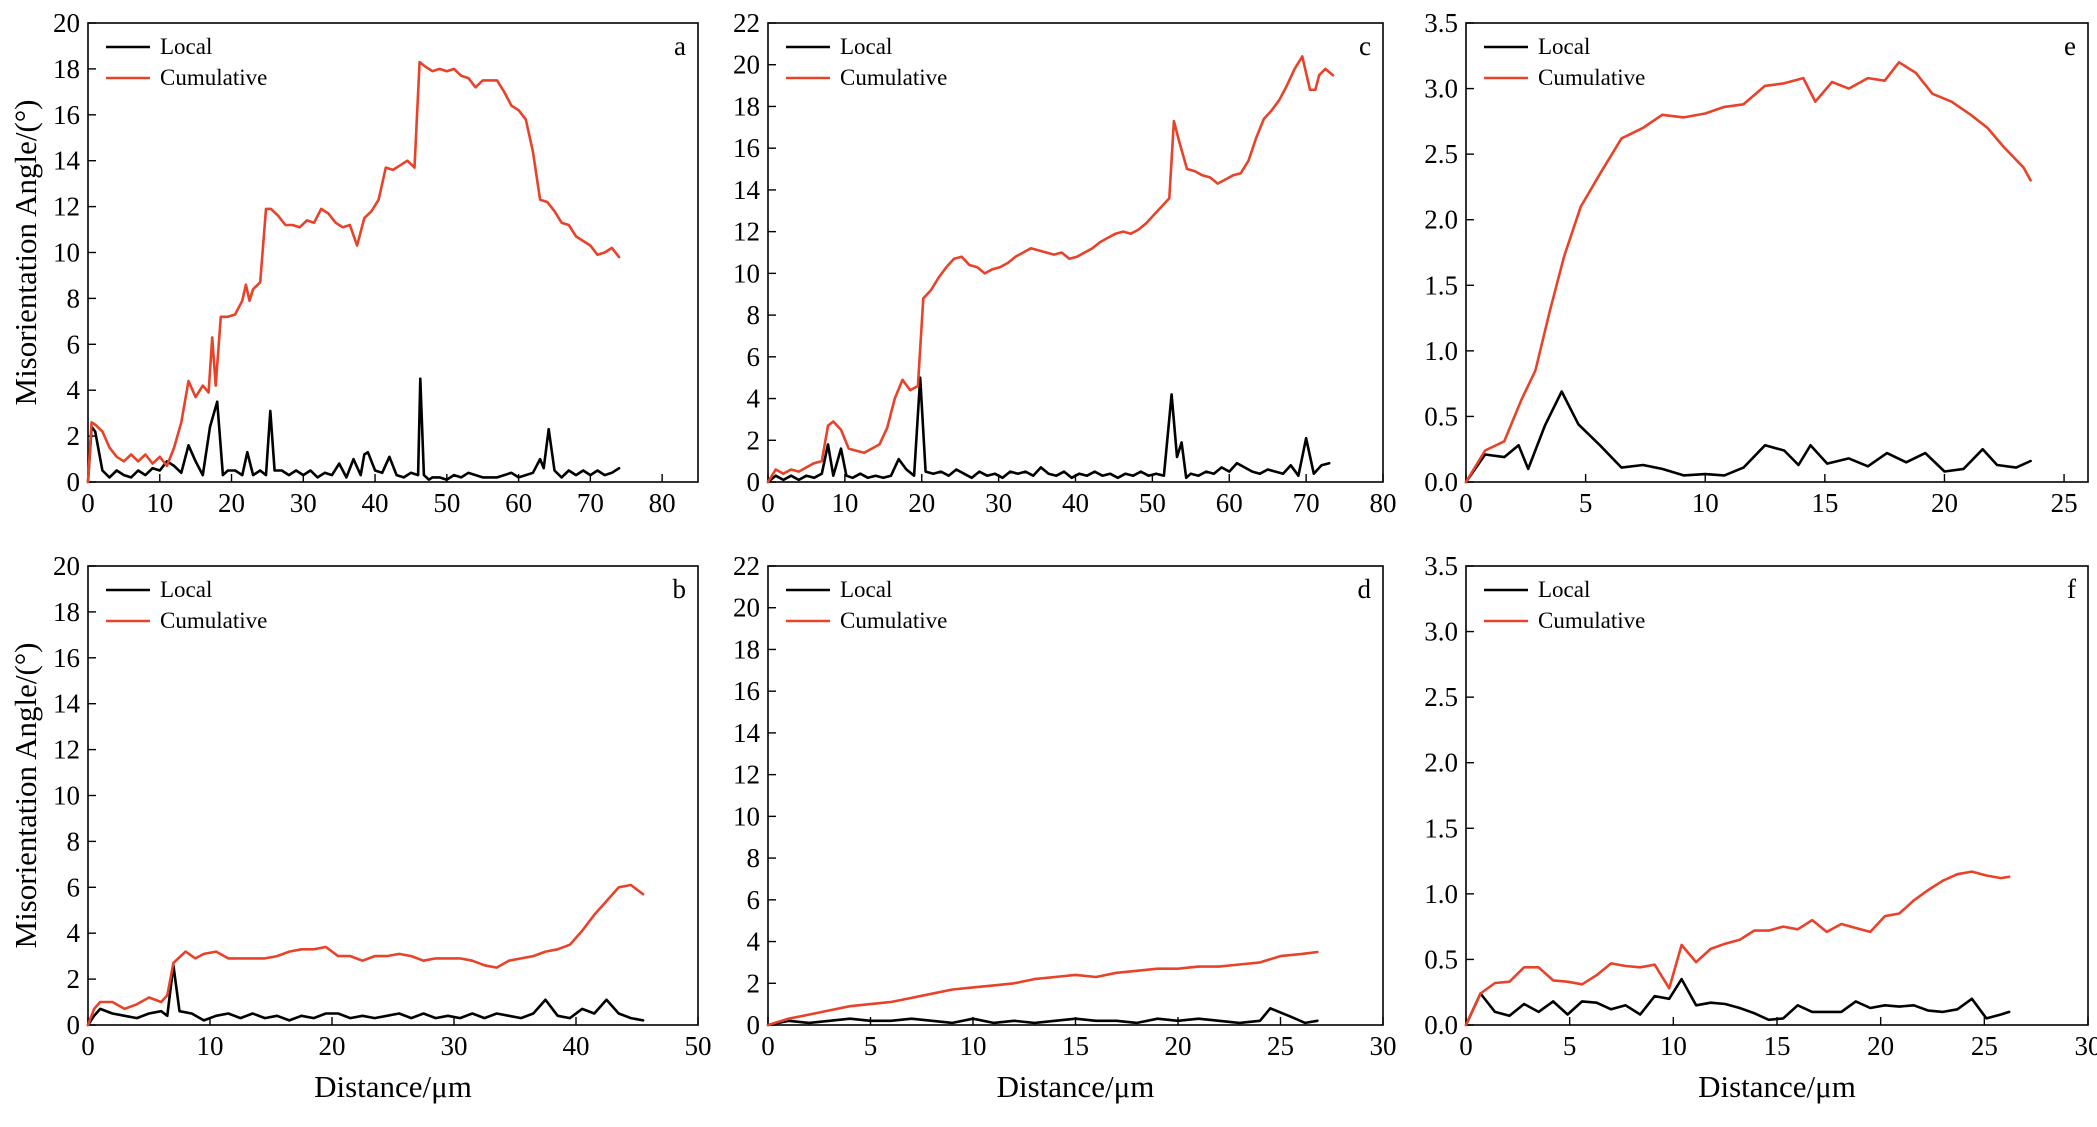 The image size is (2097, 1127). Describe the element at coordinates (1441, 959) in the screenshot. I see `y-tick-label: 0.5` at that location.